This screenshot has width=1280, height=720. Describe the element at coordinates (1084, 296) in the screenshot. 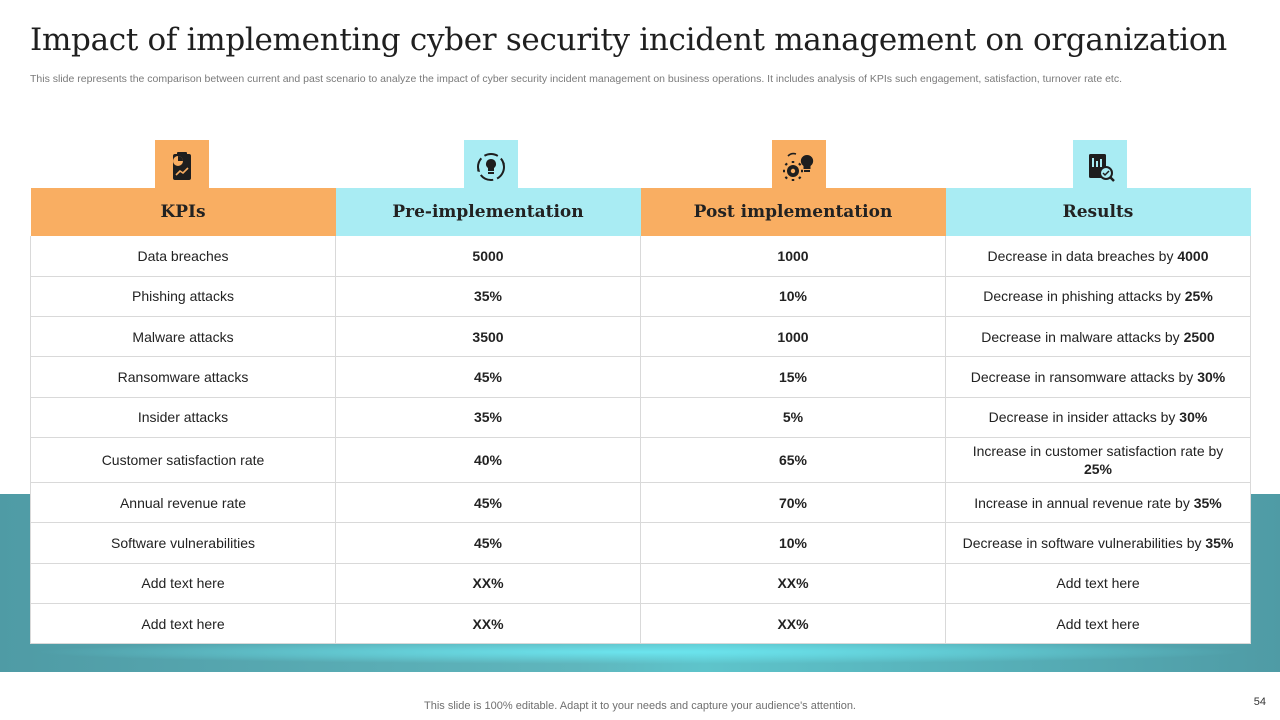

I see `result-text: Decrease in phishing attacks by` at that location.